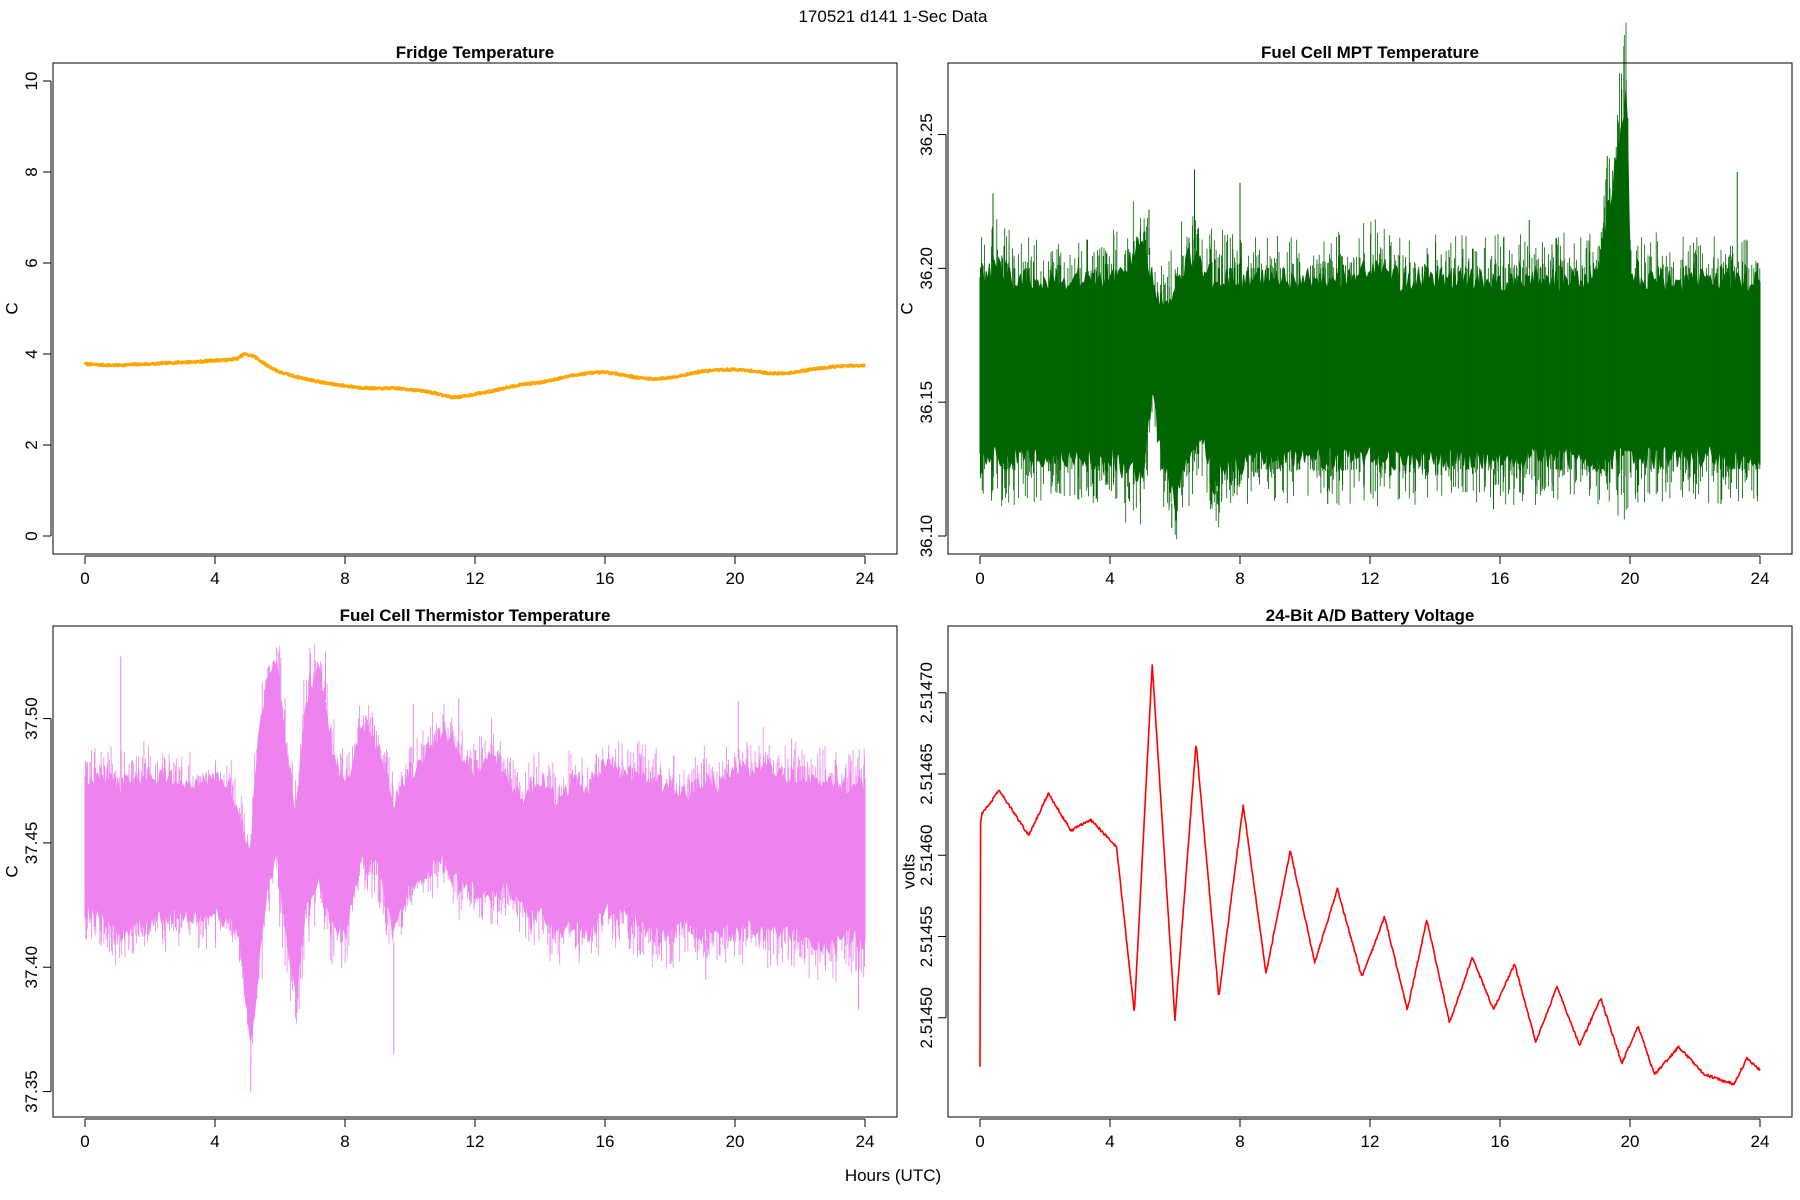 This screenshot has width=1800, height=1200. I want to click on y-tick-label: 36.25, so click(926, 134).